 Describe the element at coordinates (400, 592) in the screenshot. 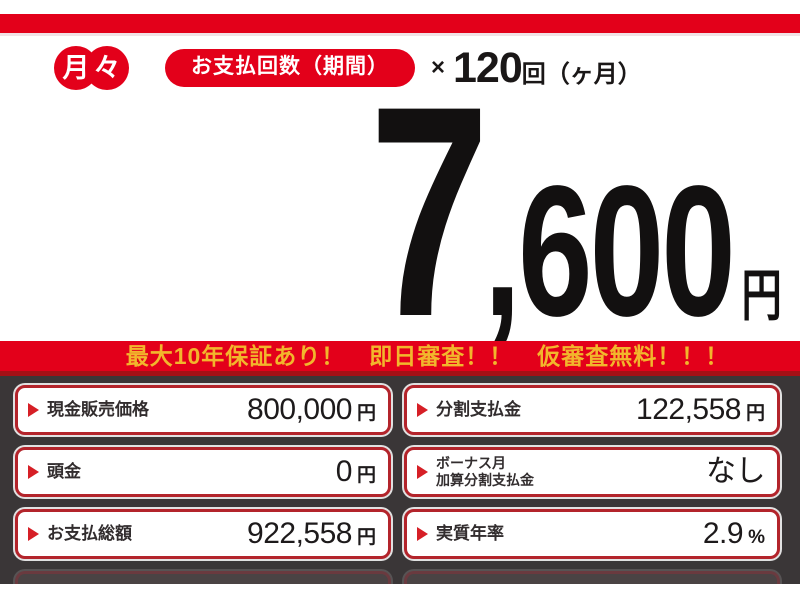

I see `bottom-margin` at that location.